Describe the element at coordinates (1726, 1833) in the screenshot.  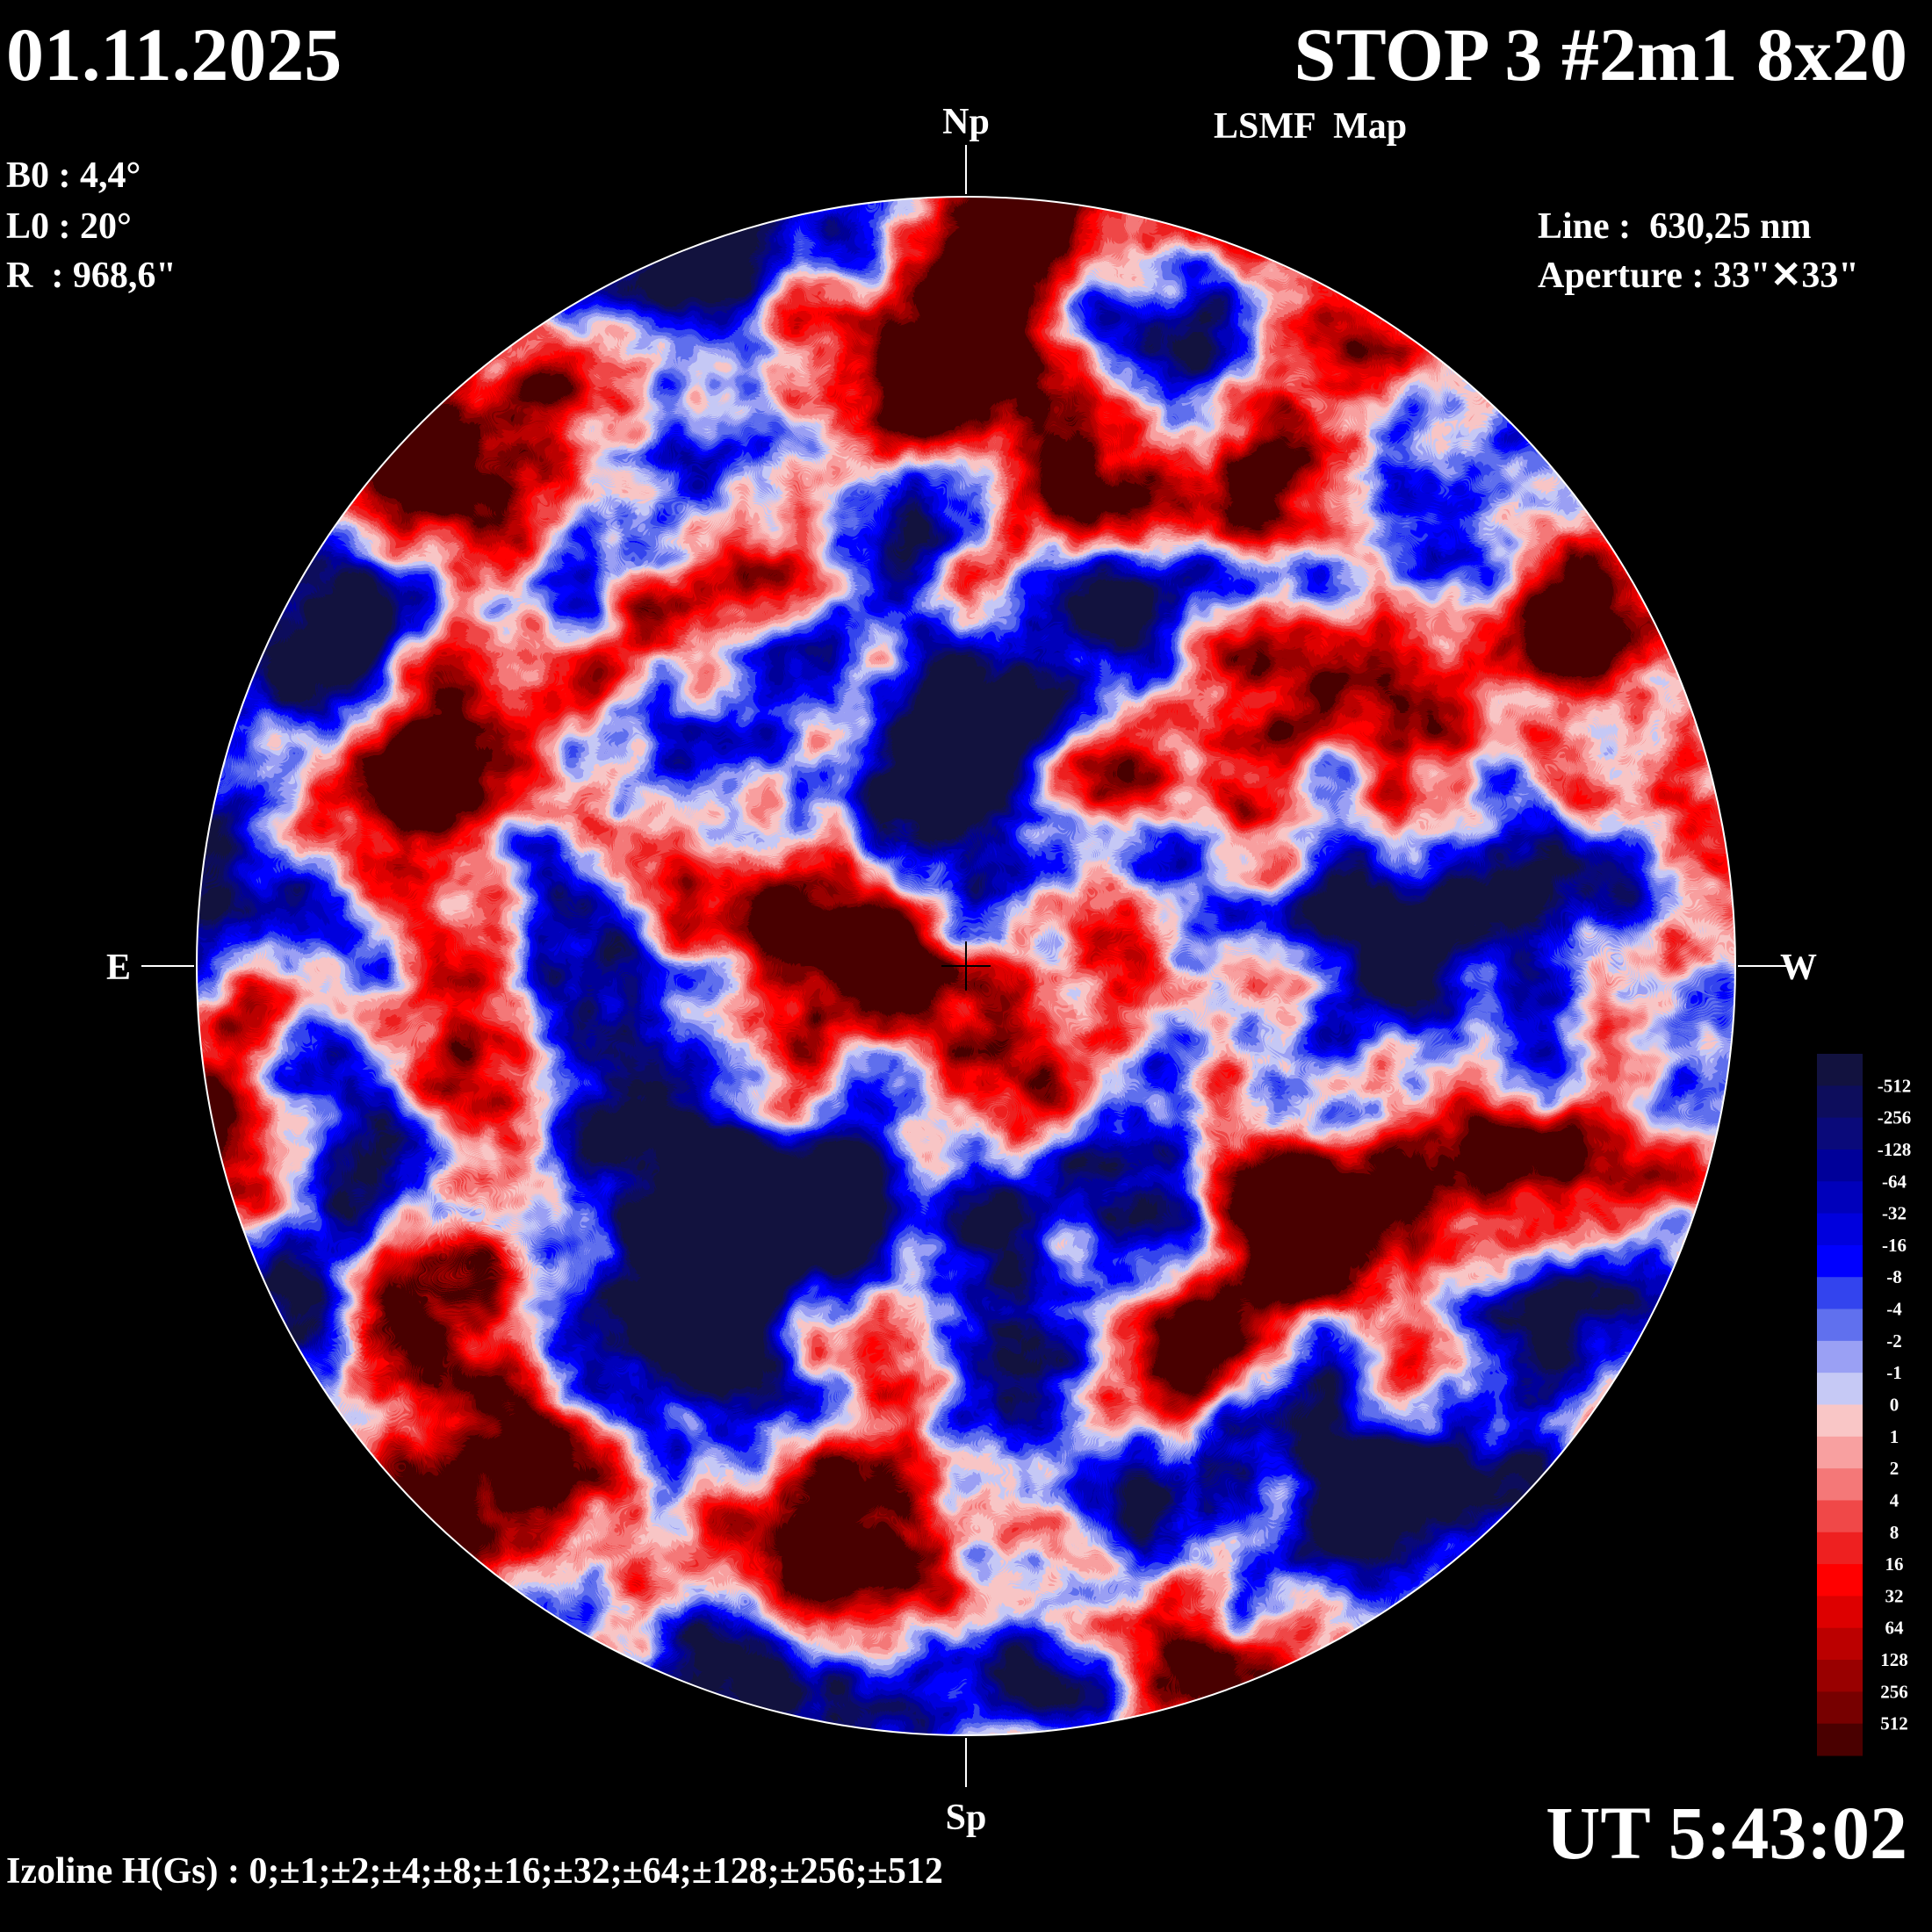
I see `time: UT 5:43:02` at that location.